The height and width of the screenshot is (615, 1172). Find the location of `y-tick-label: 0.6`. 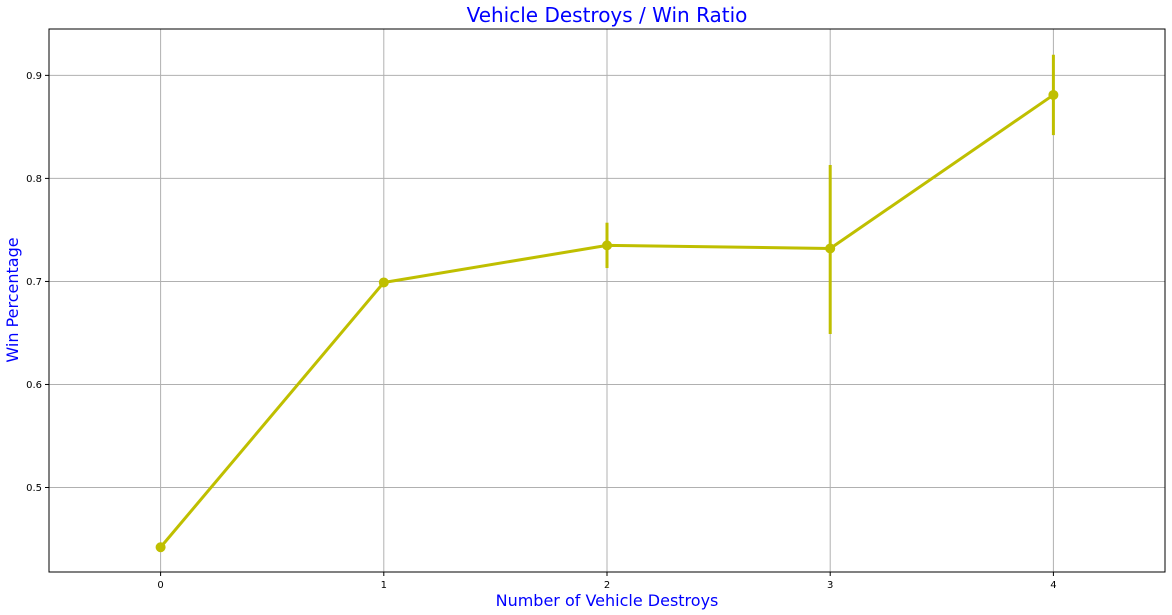

y-tick-label: 0.6 is located at coordinates (34, 385).